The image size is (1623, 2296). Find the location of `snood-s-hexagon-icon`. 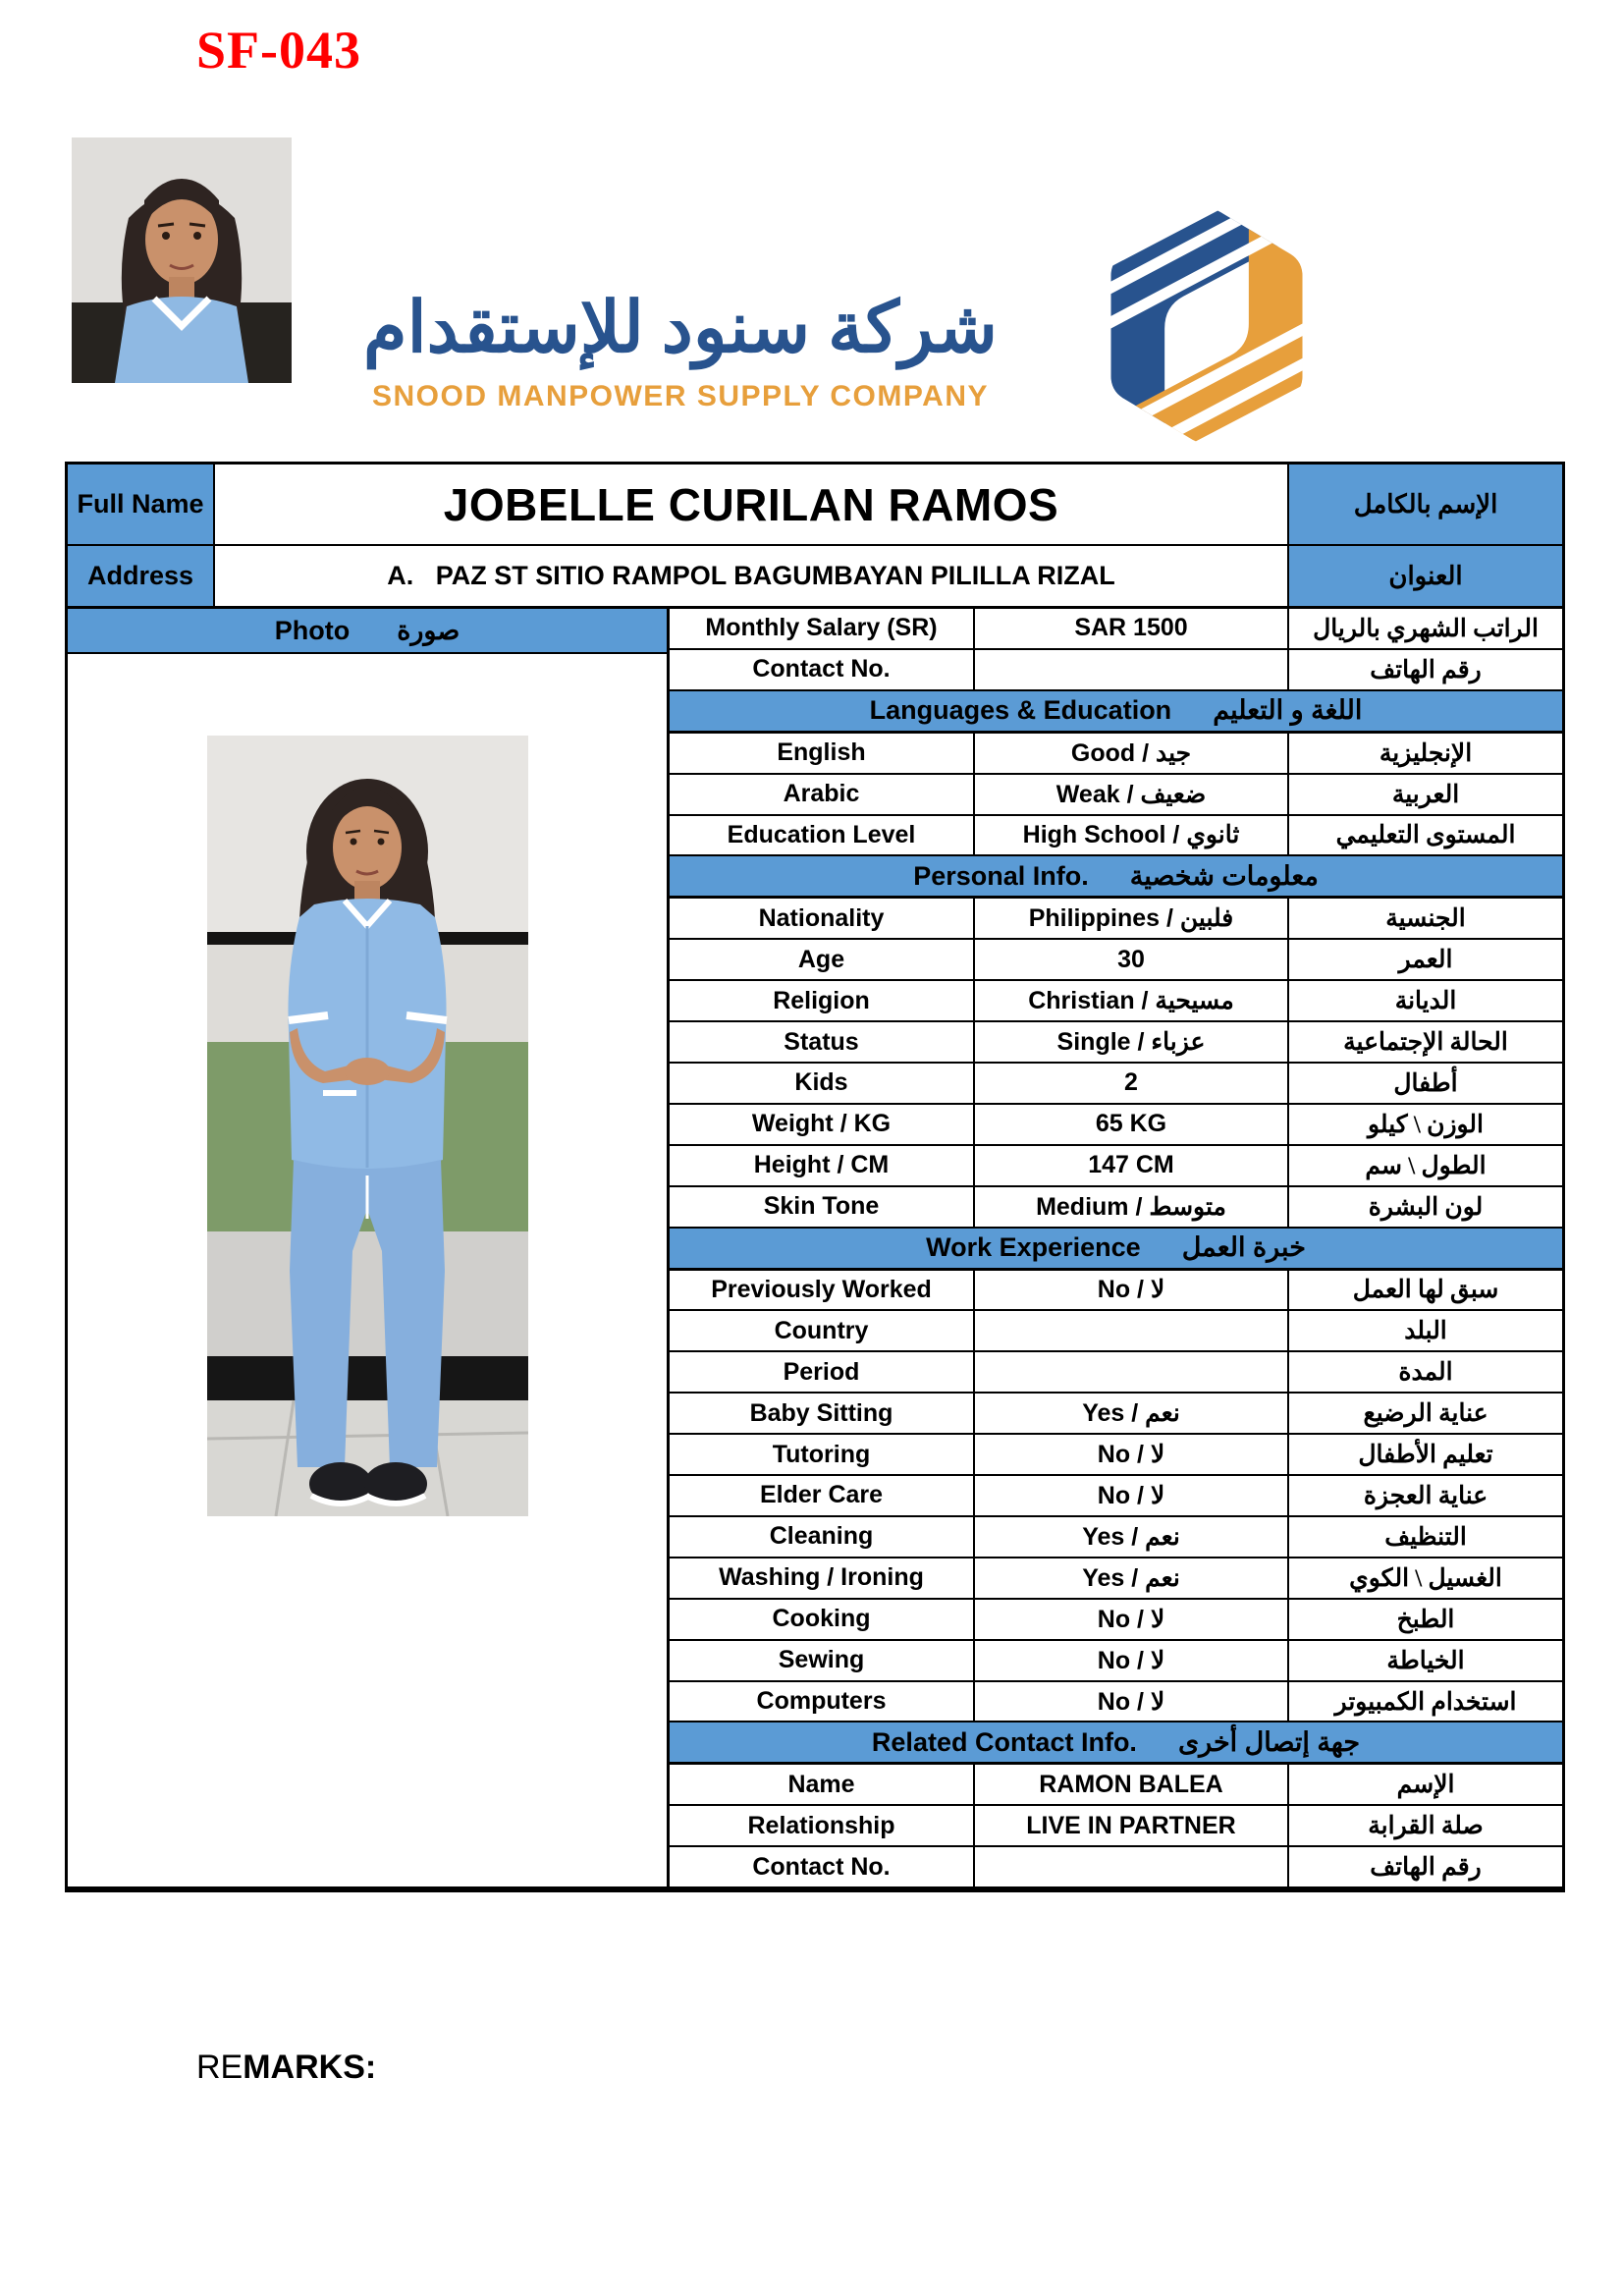

snood-s-hexagon-icon is located at coordinates (1206, 326).